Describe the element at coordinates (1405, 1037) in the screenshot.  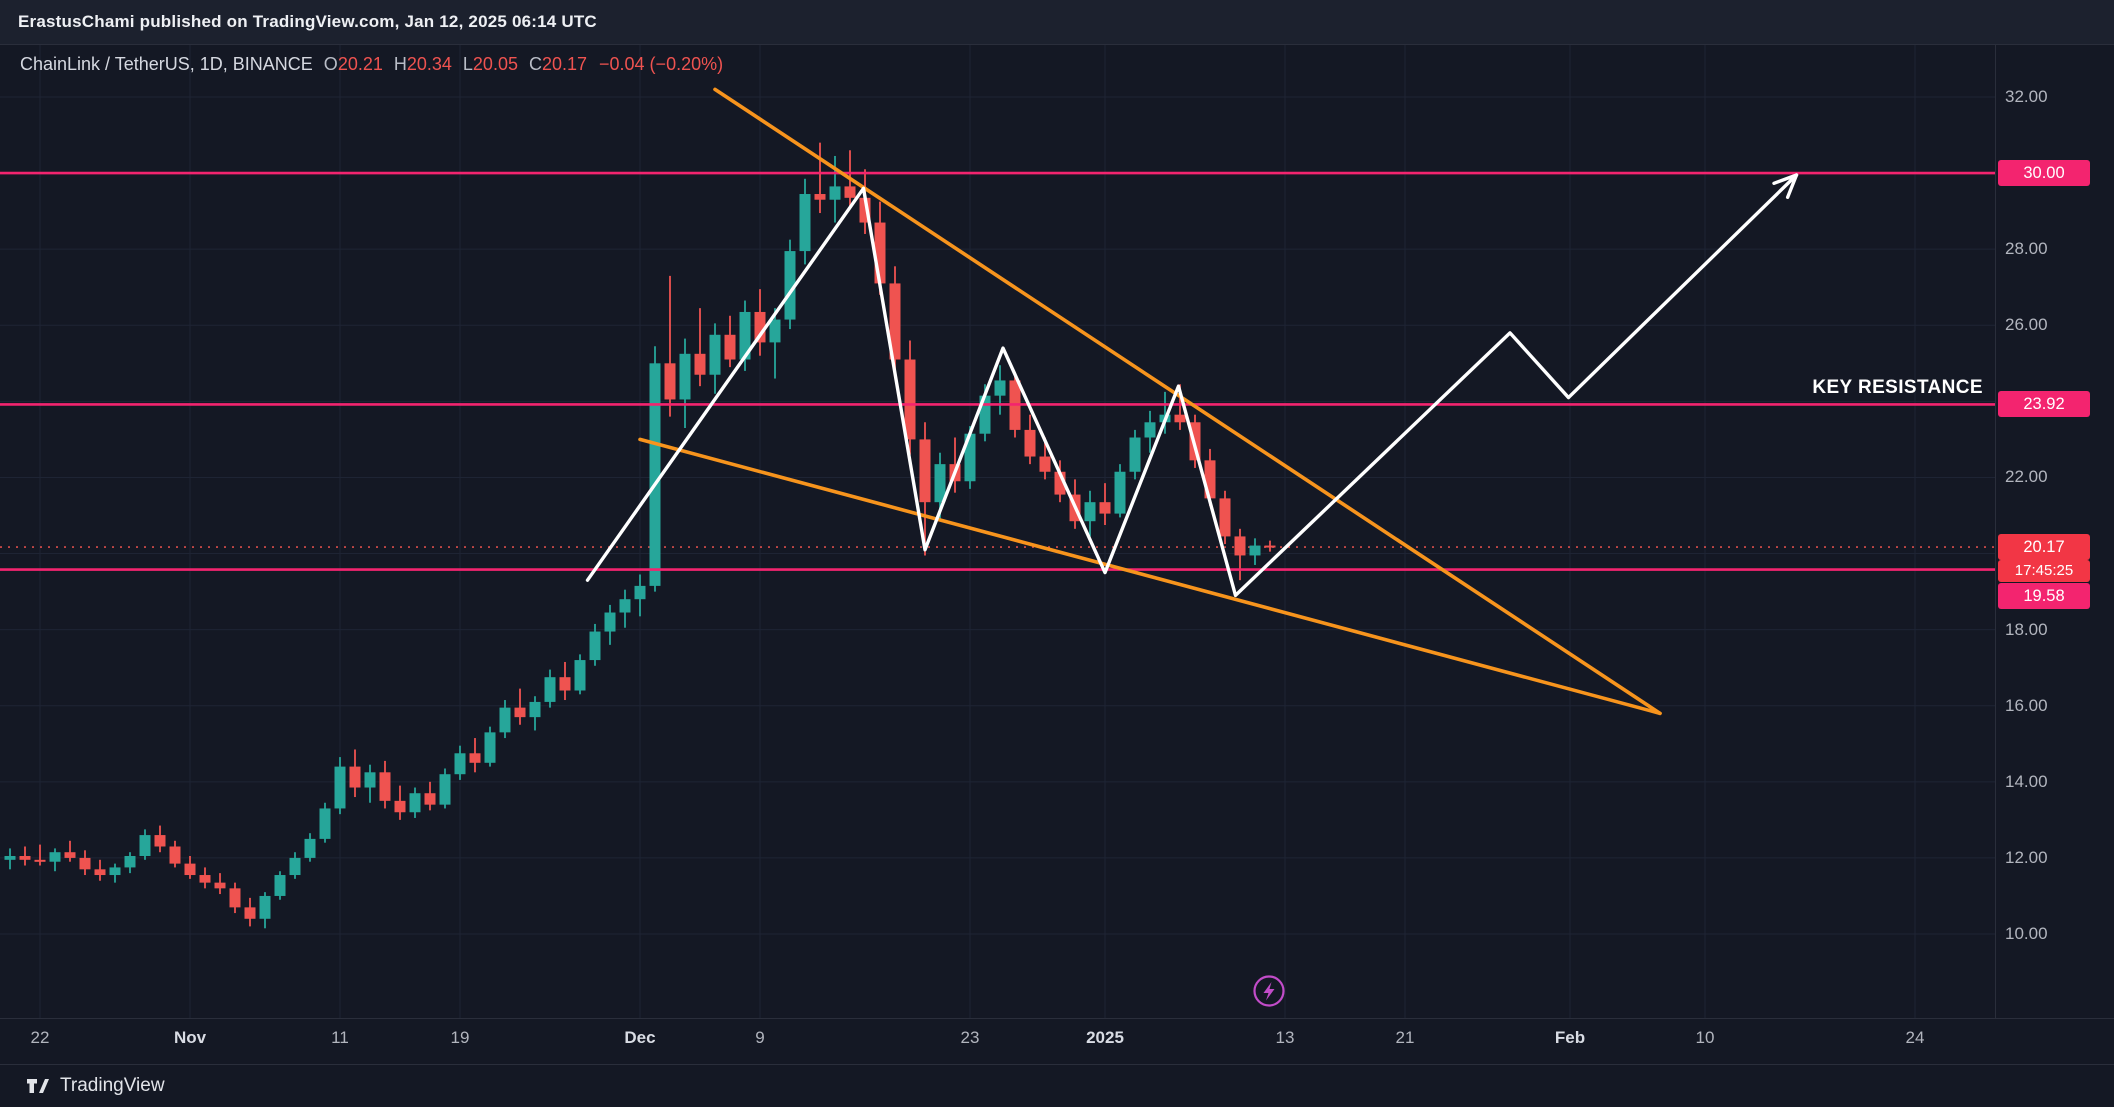
I see `time-tick: 21` at that location.